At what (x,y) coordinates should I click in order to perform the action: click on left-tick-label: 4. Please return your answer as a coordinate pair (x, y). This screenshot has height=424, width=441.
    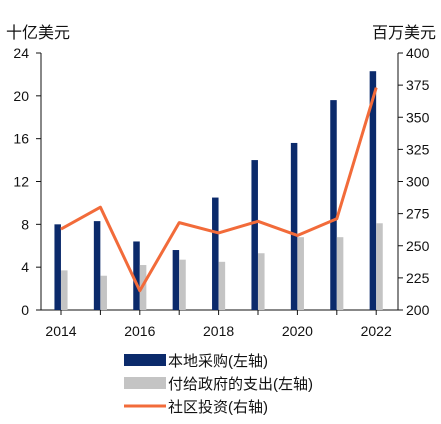
    Looking at the image, I should click on (25, 267).